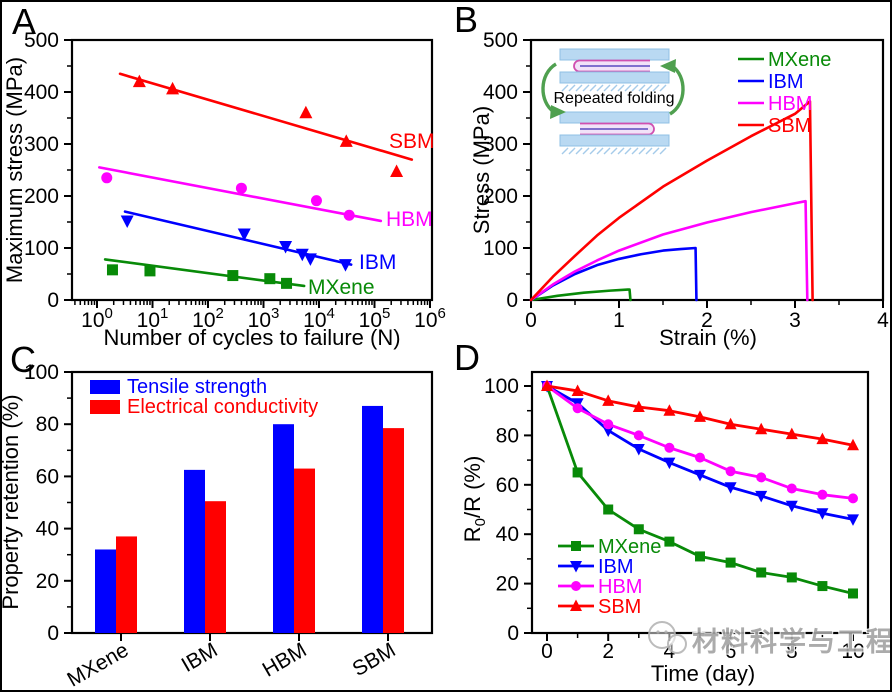 This screenshot has width=892, height=692. I want to click on fold-arrow-left, so click(549, 88).